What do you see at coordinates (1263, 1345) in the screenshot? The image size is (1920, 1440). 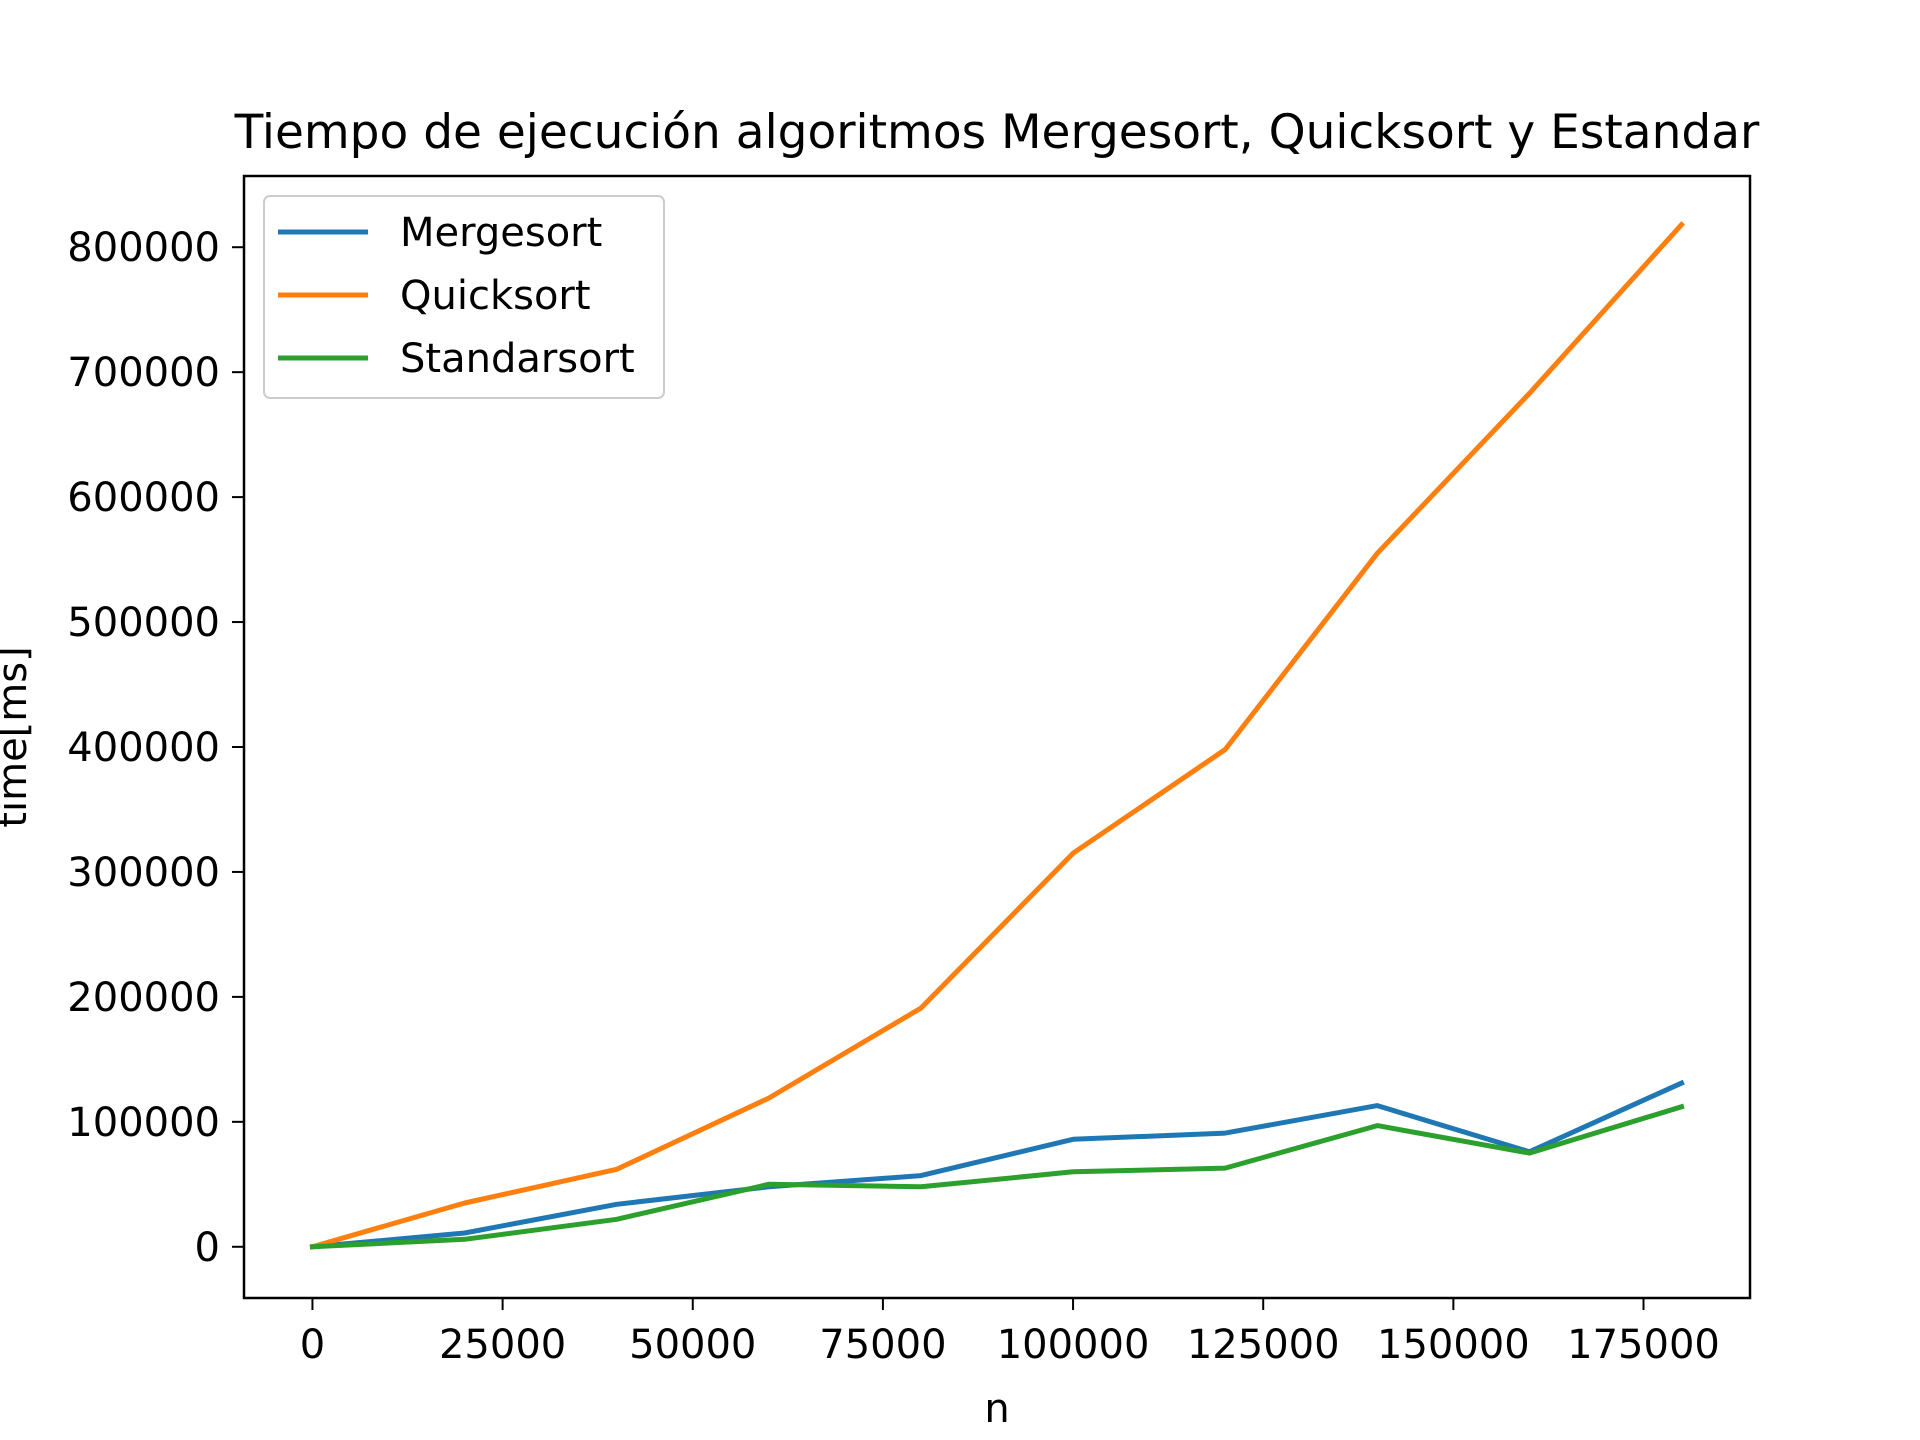 I see `x-tick-label: 125000` at bounding box center [1263, 1345].